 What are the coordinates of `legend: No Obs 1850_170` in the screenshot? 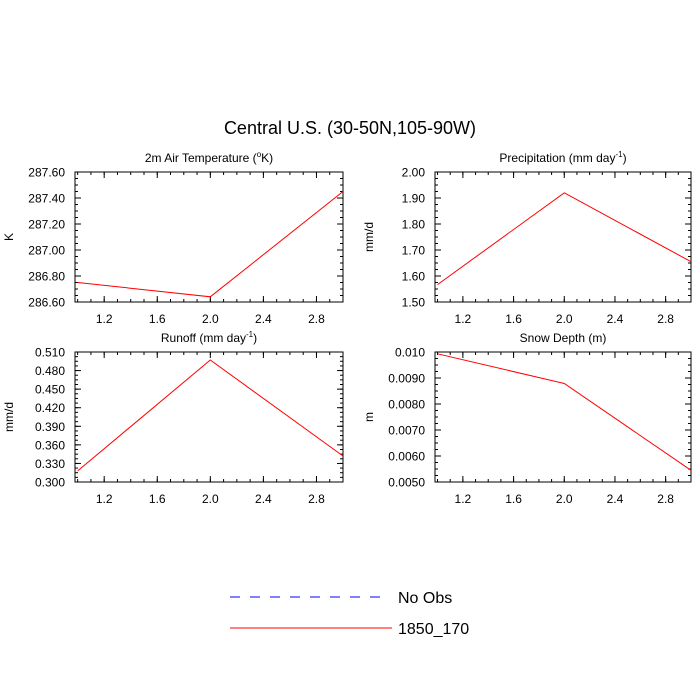 It's located at (349, 614).